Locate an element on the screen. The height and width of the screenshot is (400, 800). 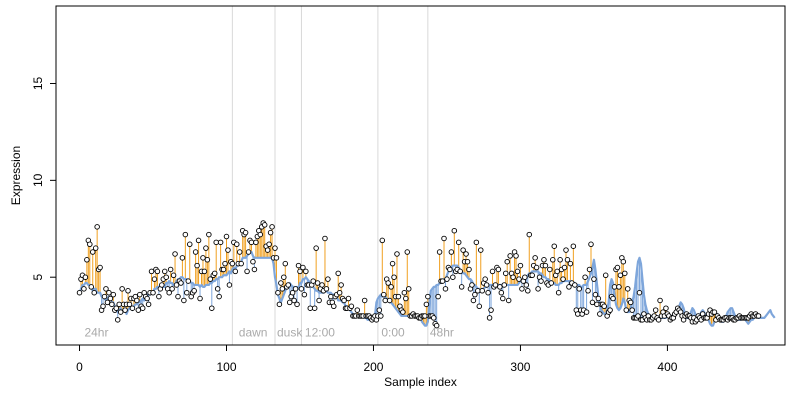
phase-label: 24hr is located at coordinates (96, 332).